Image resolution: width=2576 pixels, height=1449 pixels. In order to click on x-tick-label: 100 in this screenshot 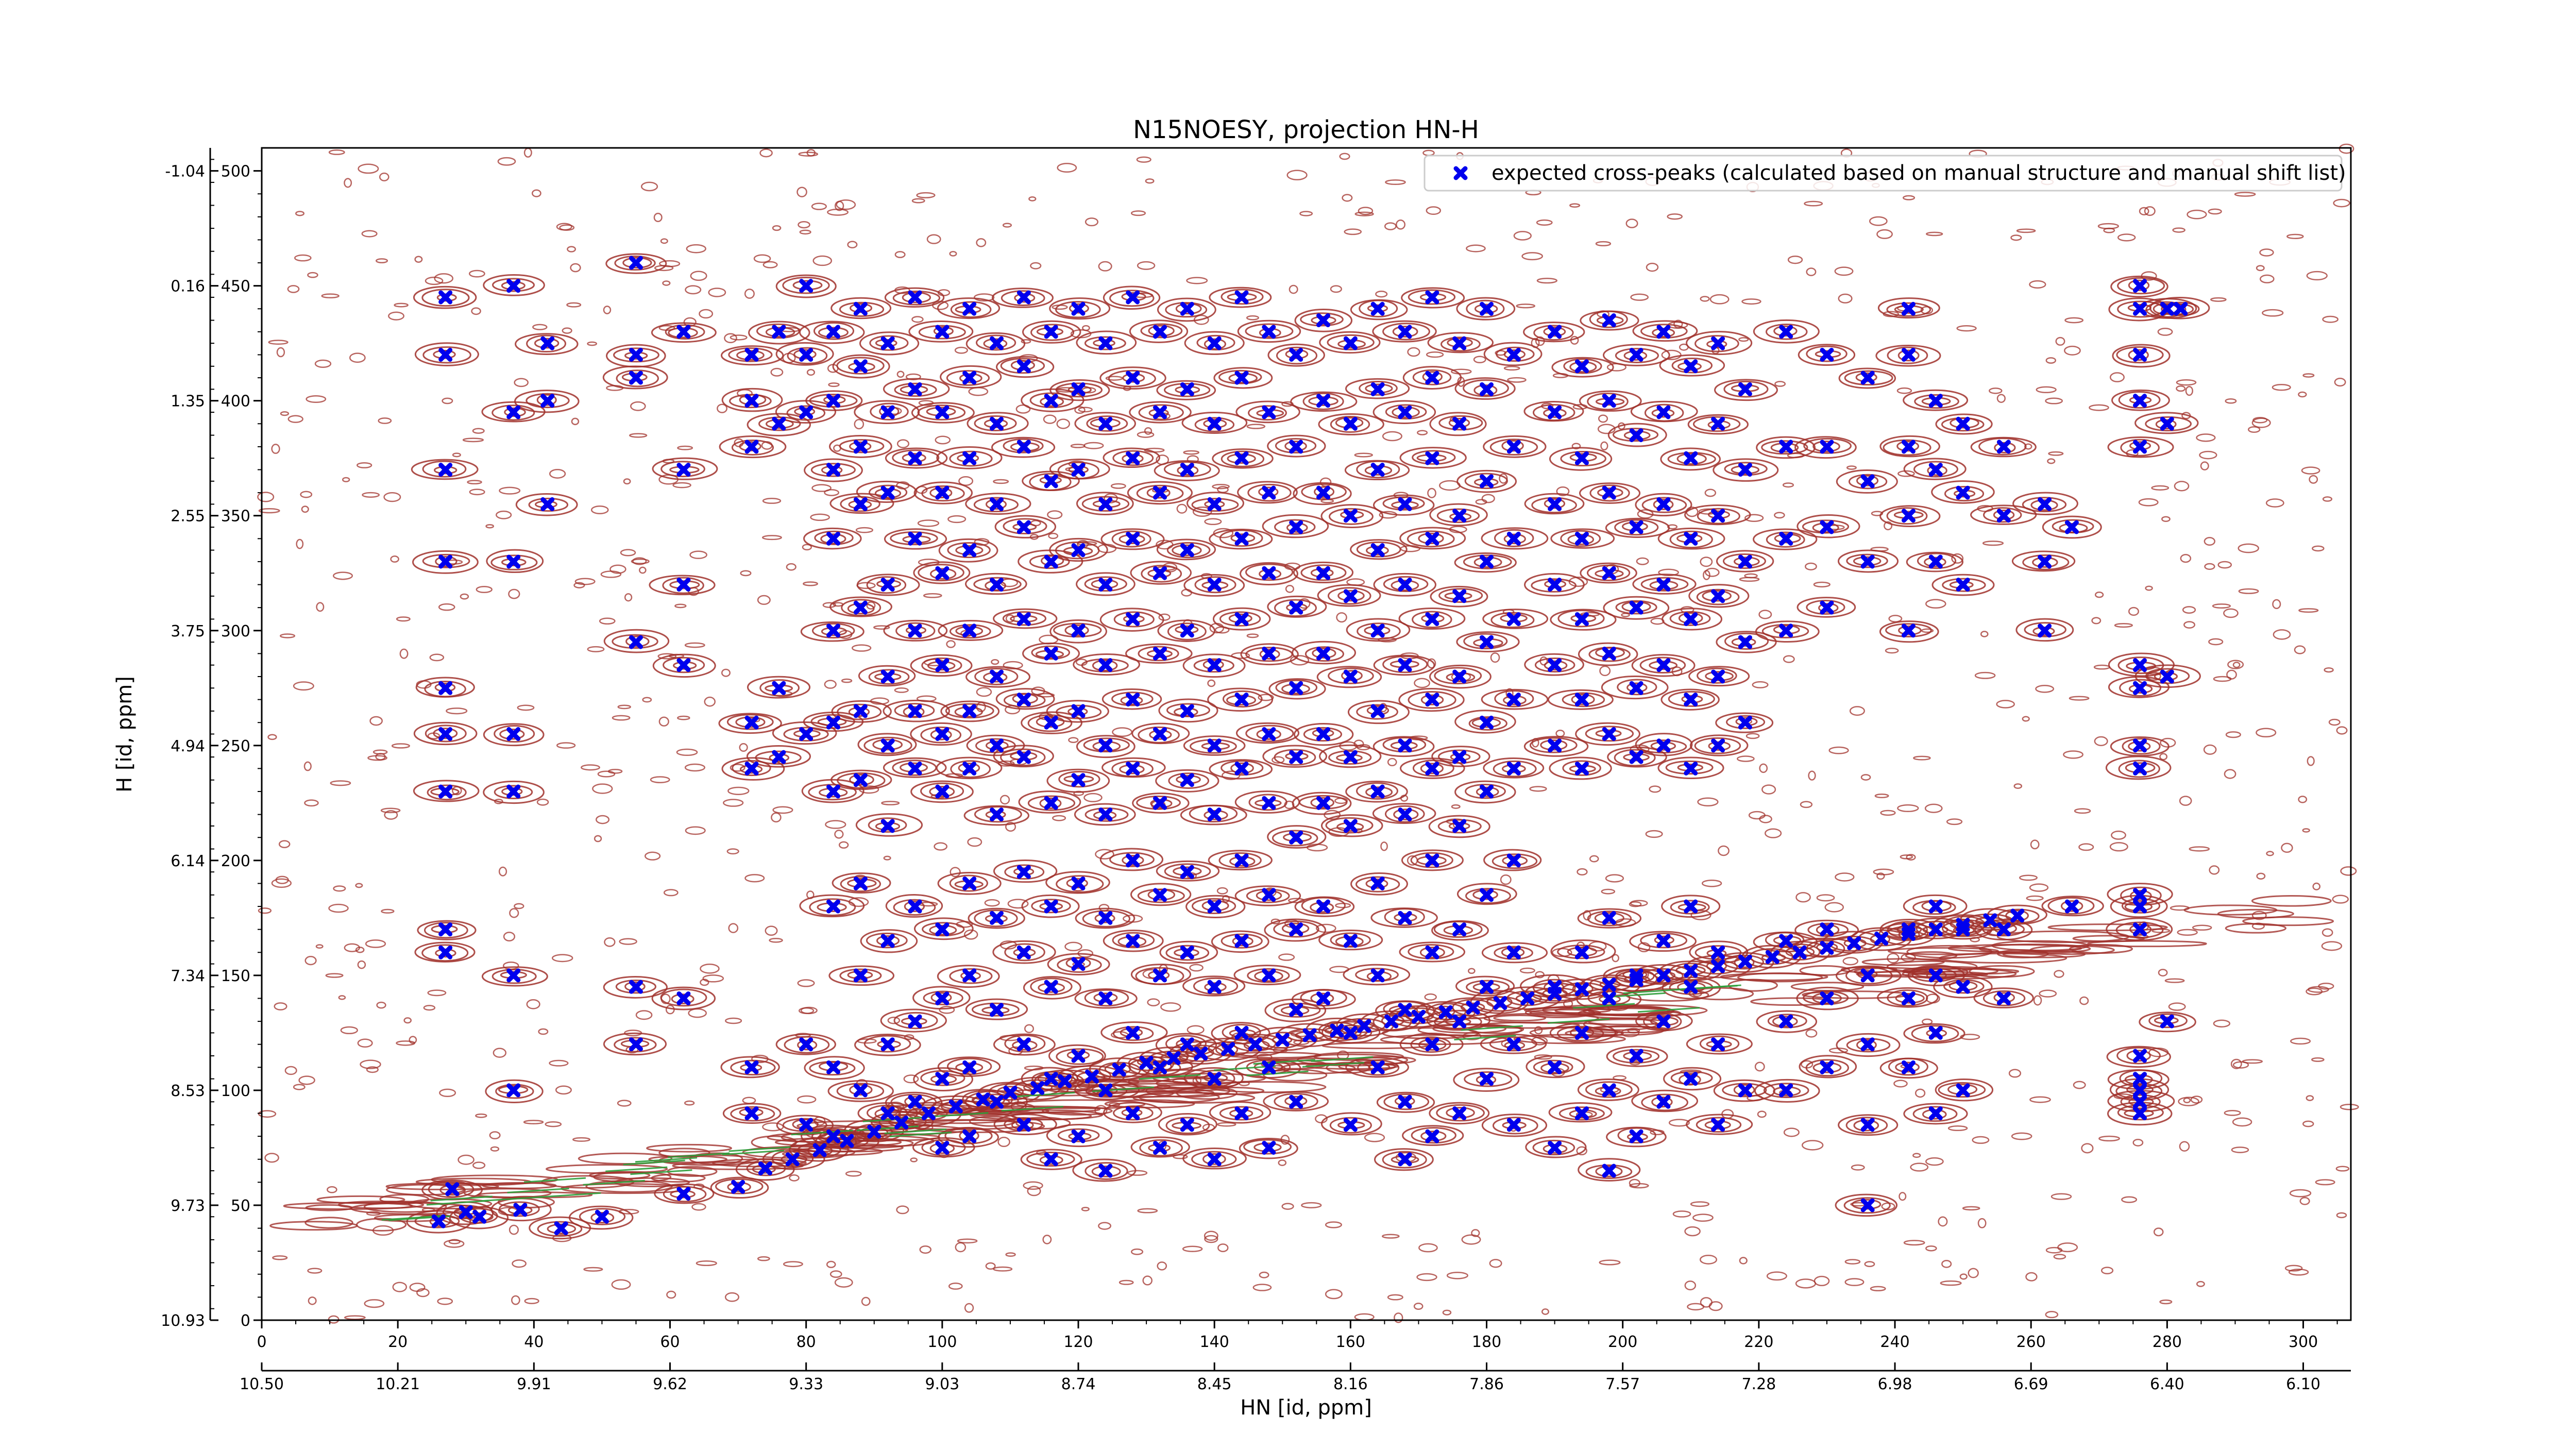, I will do `click(942, 1342)`.